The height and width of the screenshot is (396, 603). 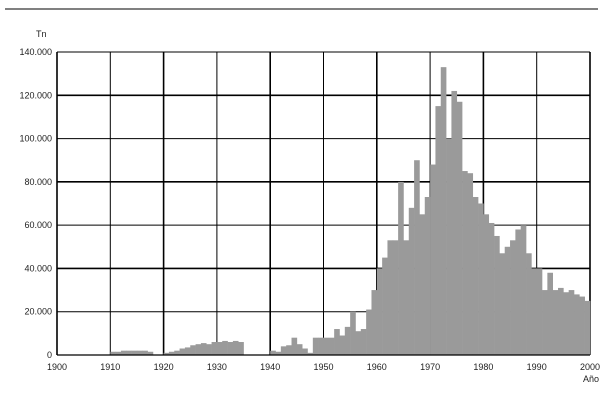 I want to click on y-tick-label: 60.000, so click(x=38, y=225).